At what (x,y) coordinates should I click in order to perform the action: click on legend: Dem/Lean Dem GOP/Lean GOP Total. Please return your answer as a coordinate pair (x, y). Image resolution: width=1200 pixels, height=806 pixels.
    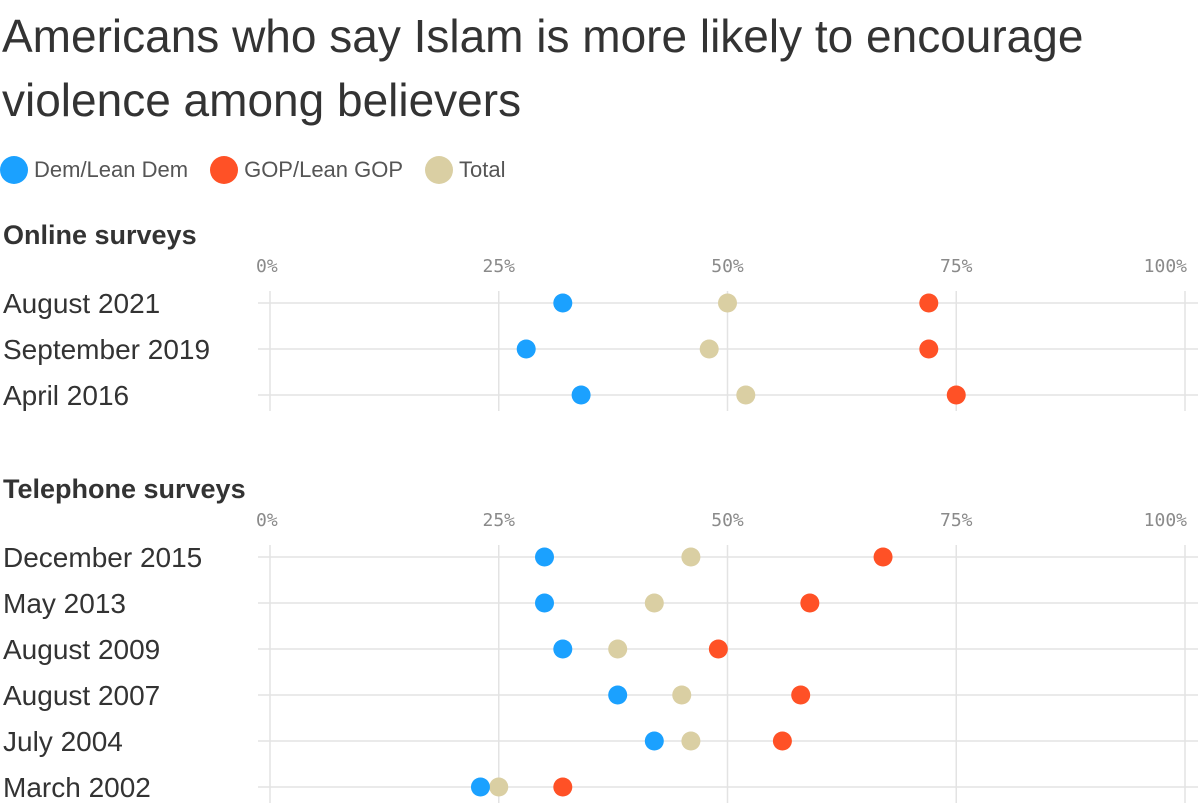
    Looking at the image, I should click on (264, 170).